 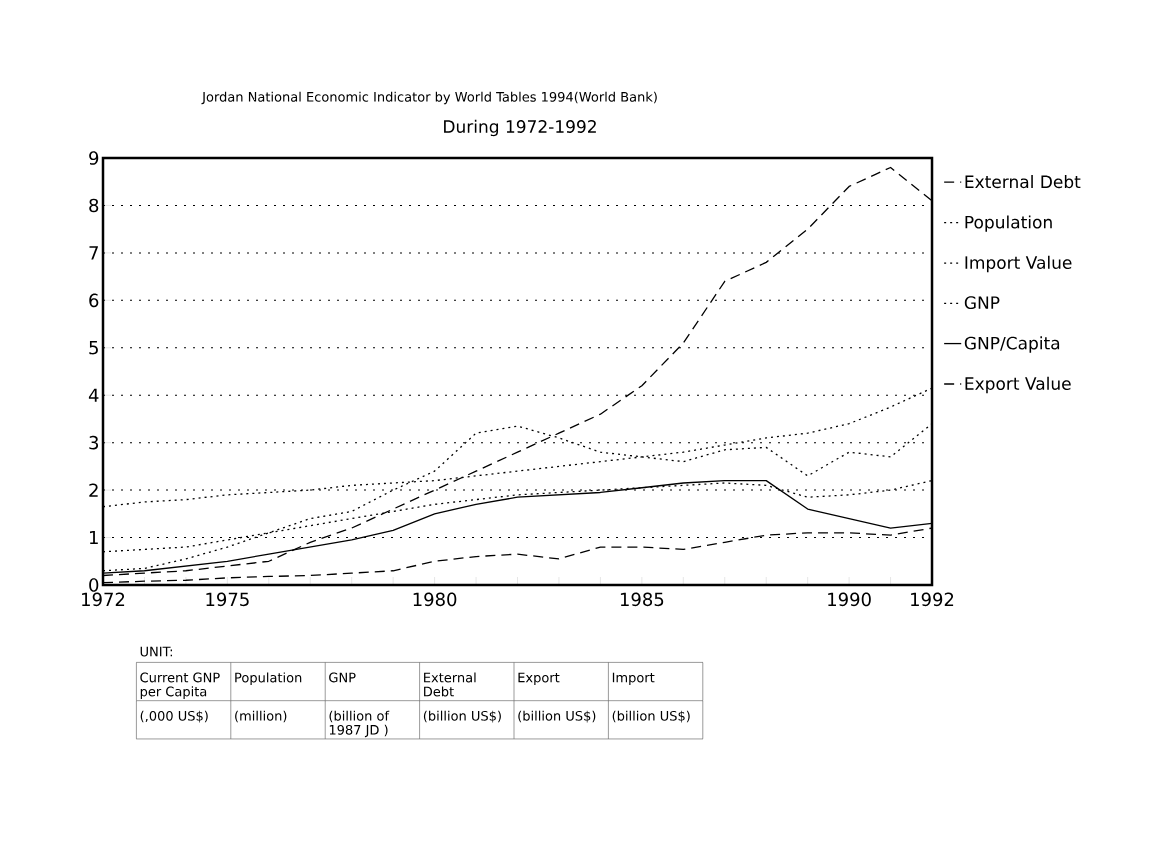 I want to click on y-tick-label: 8, so click(x=94, y=205).